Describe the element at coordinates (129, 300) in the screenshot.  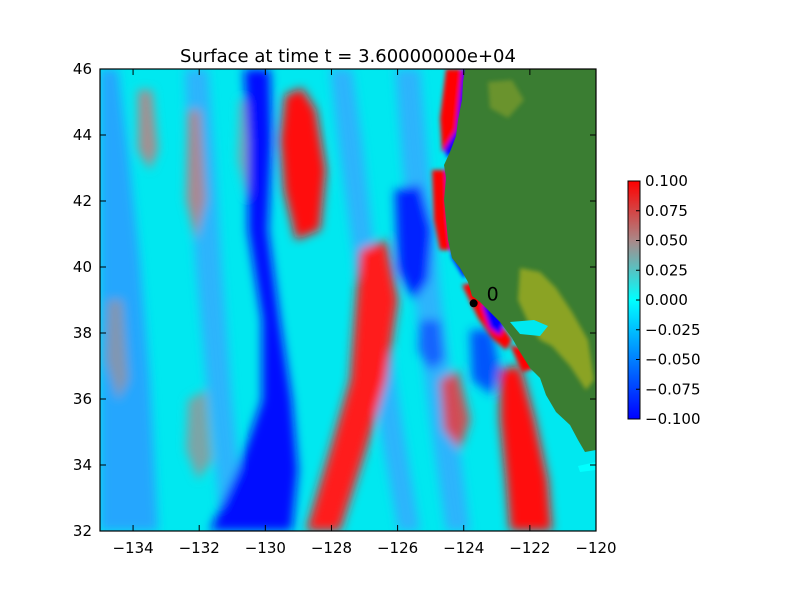
I see `wave-band-light-blue` at that location.